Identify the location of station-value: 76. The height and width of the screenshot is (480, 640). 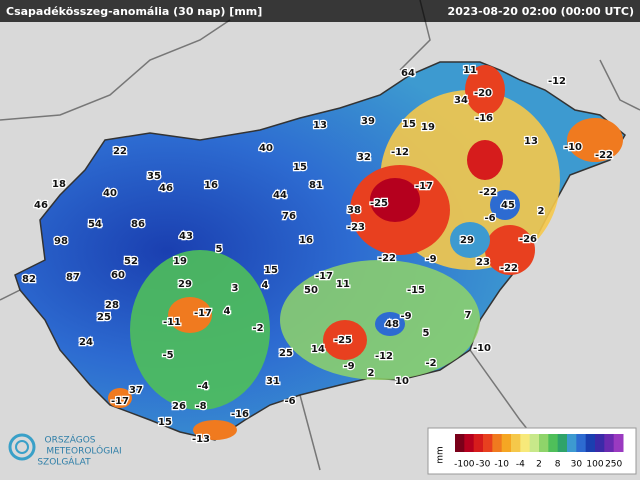
(289, 216).